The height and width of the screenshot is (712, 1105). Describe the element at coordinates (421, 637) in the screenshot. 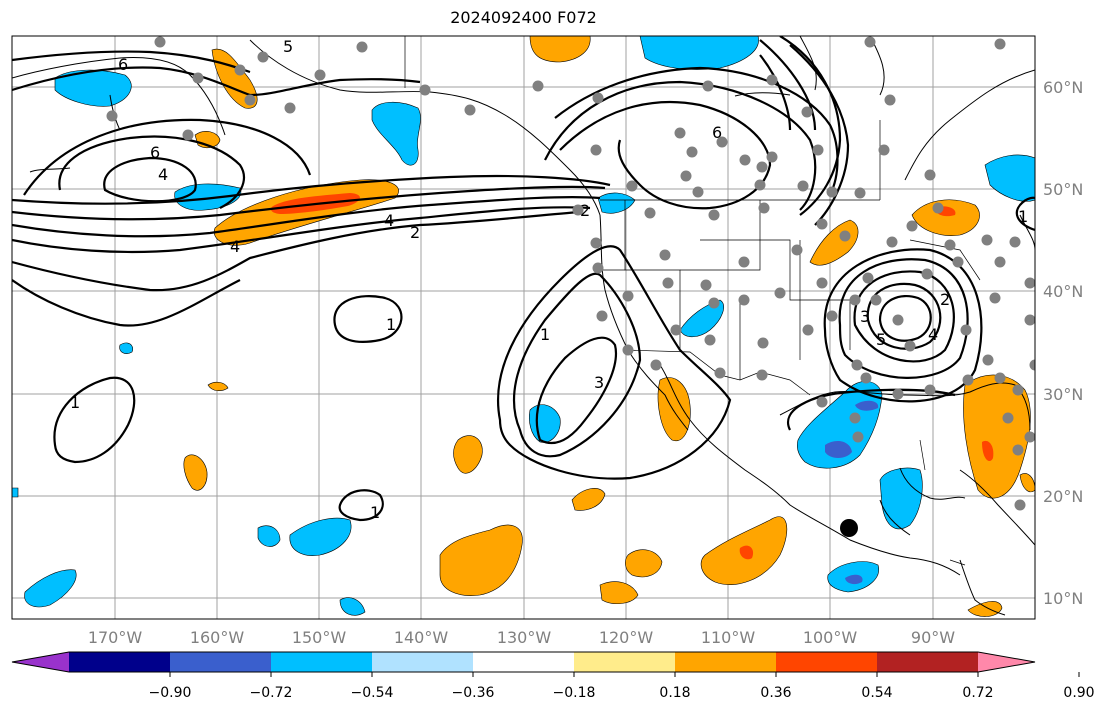

I see `lon-tick-label: 140°W` at that location.